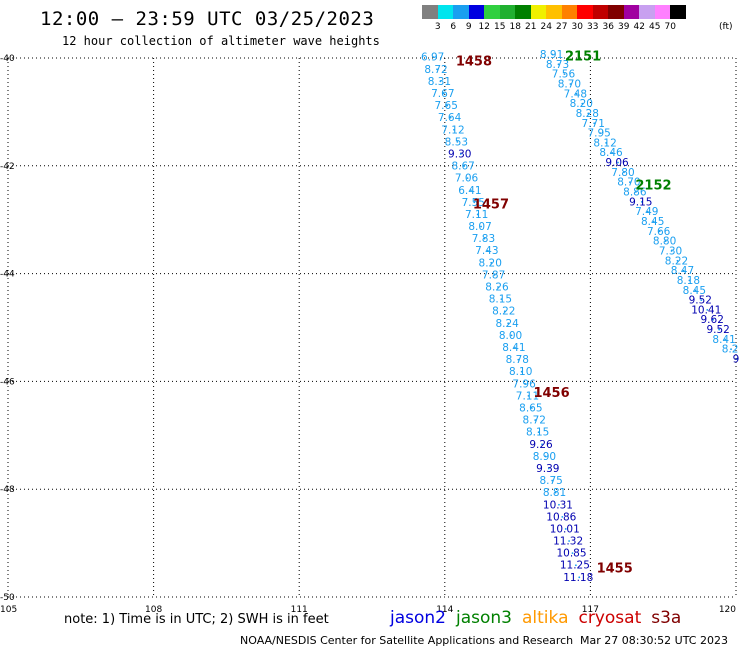 Image resolution: width=740 pixels, height=650 pixels. Describe the element at coordinates (593, 27) in the screenshot. I see `legend-level-label: 33` at that location.